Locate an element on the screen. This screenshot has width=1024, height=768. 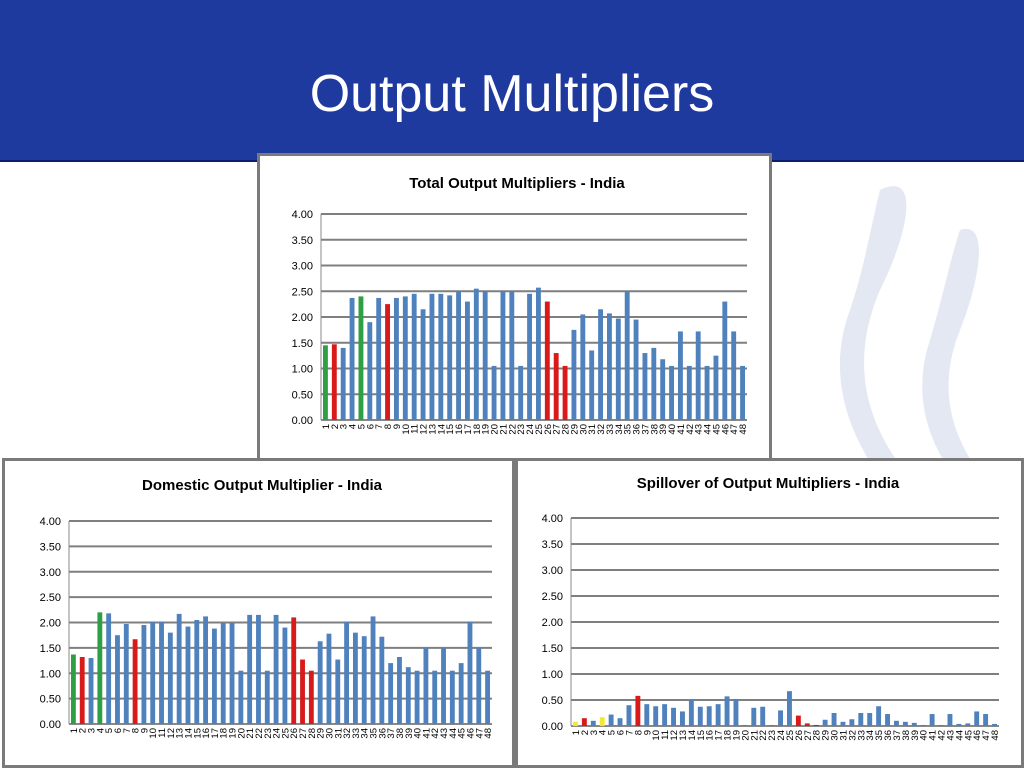
x-tick-label: 42 is located at coordinates (435, 733).